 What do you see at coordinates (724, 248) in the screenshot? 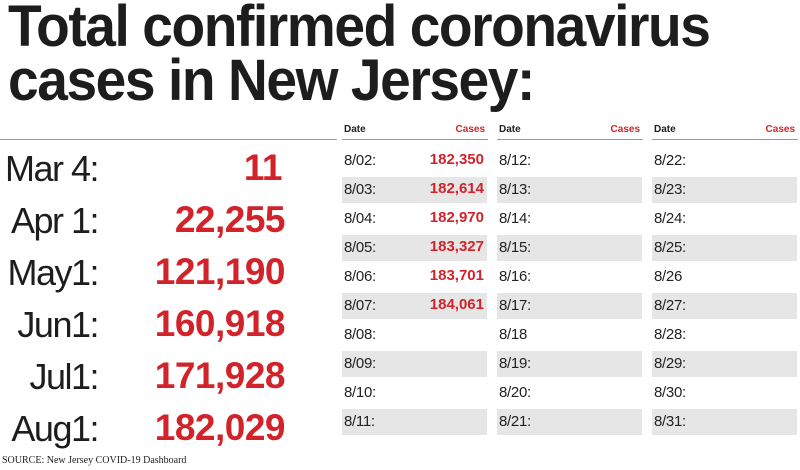
I see `table-row: 8/25:` at bounding box center [724, 248].